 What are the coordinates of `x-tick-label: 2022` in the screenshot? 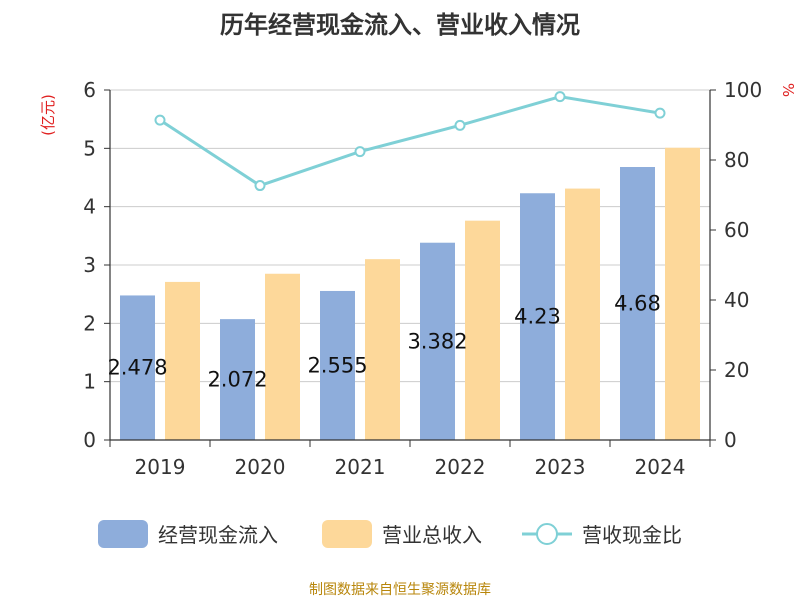 It's located at (460, 467).